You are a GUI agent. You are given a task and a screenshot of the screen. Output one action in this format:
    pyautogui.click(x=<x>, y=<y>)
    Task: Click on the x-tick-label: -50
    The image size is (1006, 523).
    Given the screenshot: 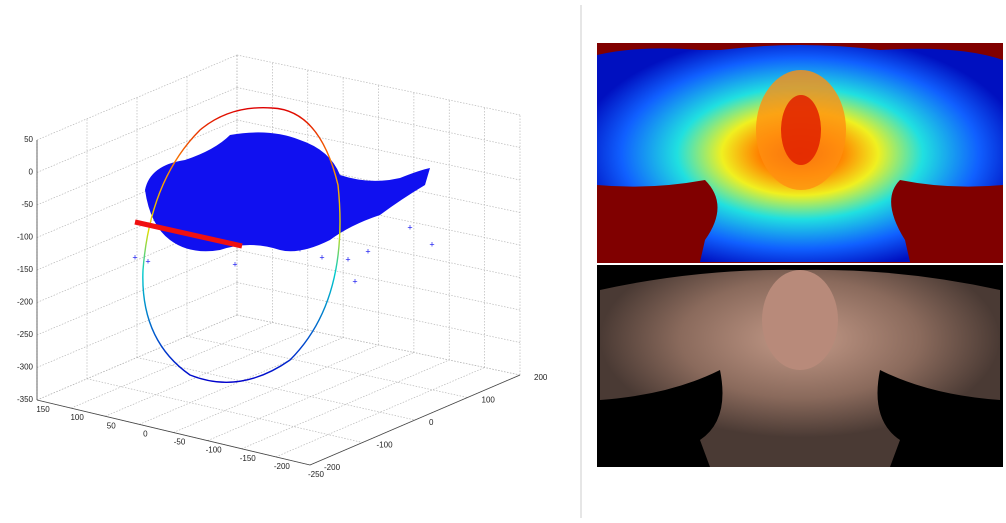 What is the action you would take?
    pyautogui.click(x=180, y=442)
    